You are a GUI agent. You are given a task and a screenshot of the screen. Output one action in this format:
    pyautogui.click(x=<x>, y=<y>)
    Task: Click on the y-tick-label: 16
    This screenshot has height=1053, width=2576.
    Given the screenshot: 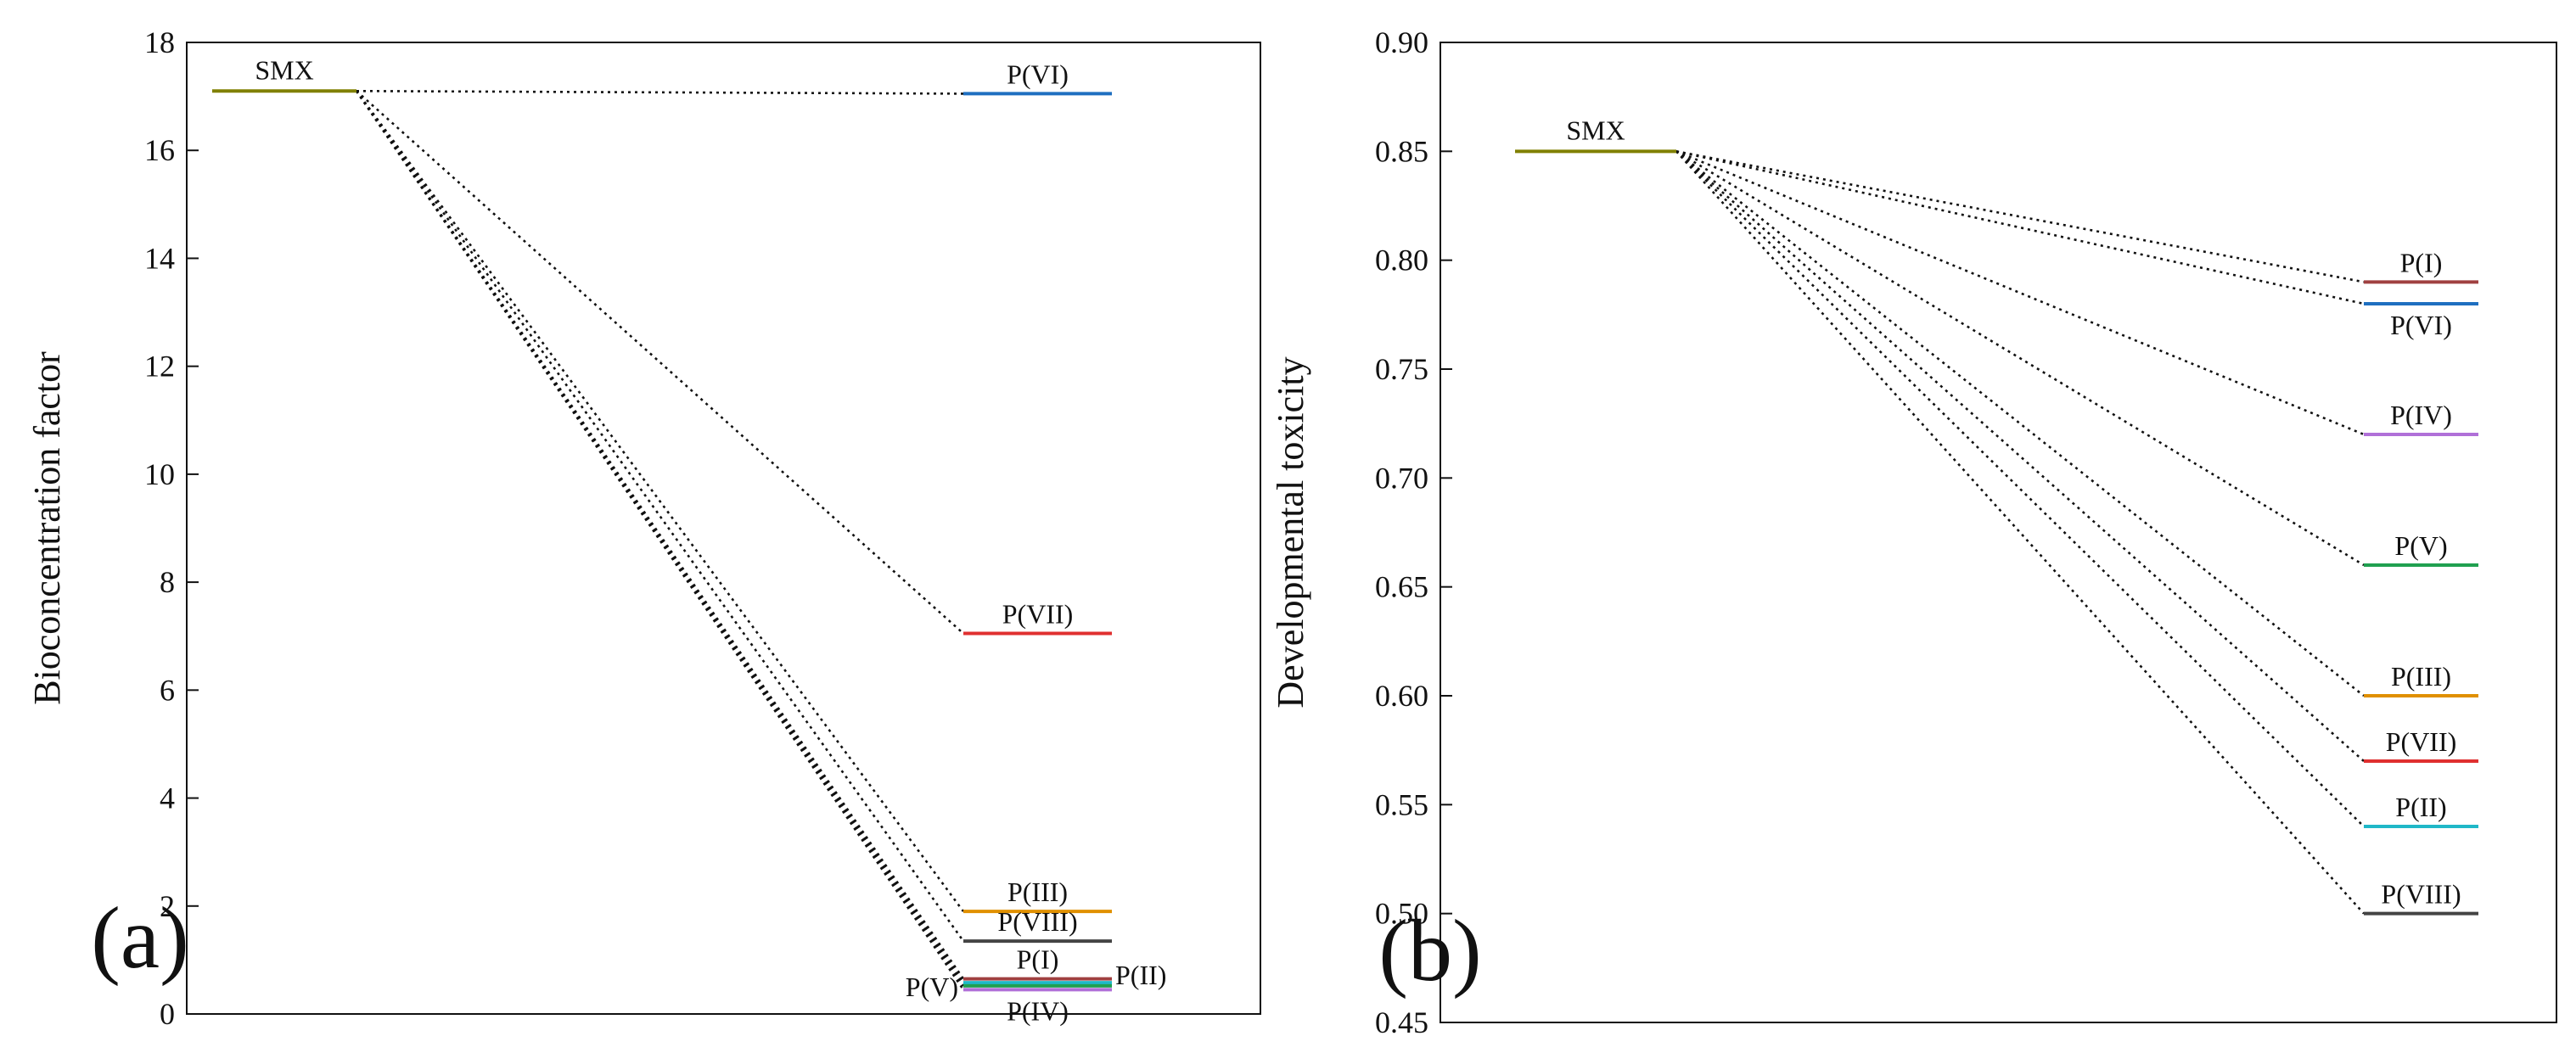 What is the action you would take?
    pyautogui.click(x=159, y=150)
    